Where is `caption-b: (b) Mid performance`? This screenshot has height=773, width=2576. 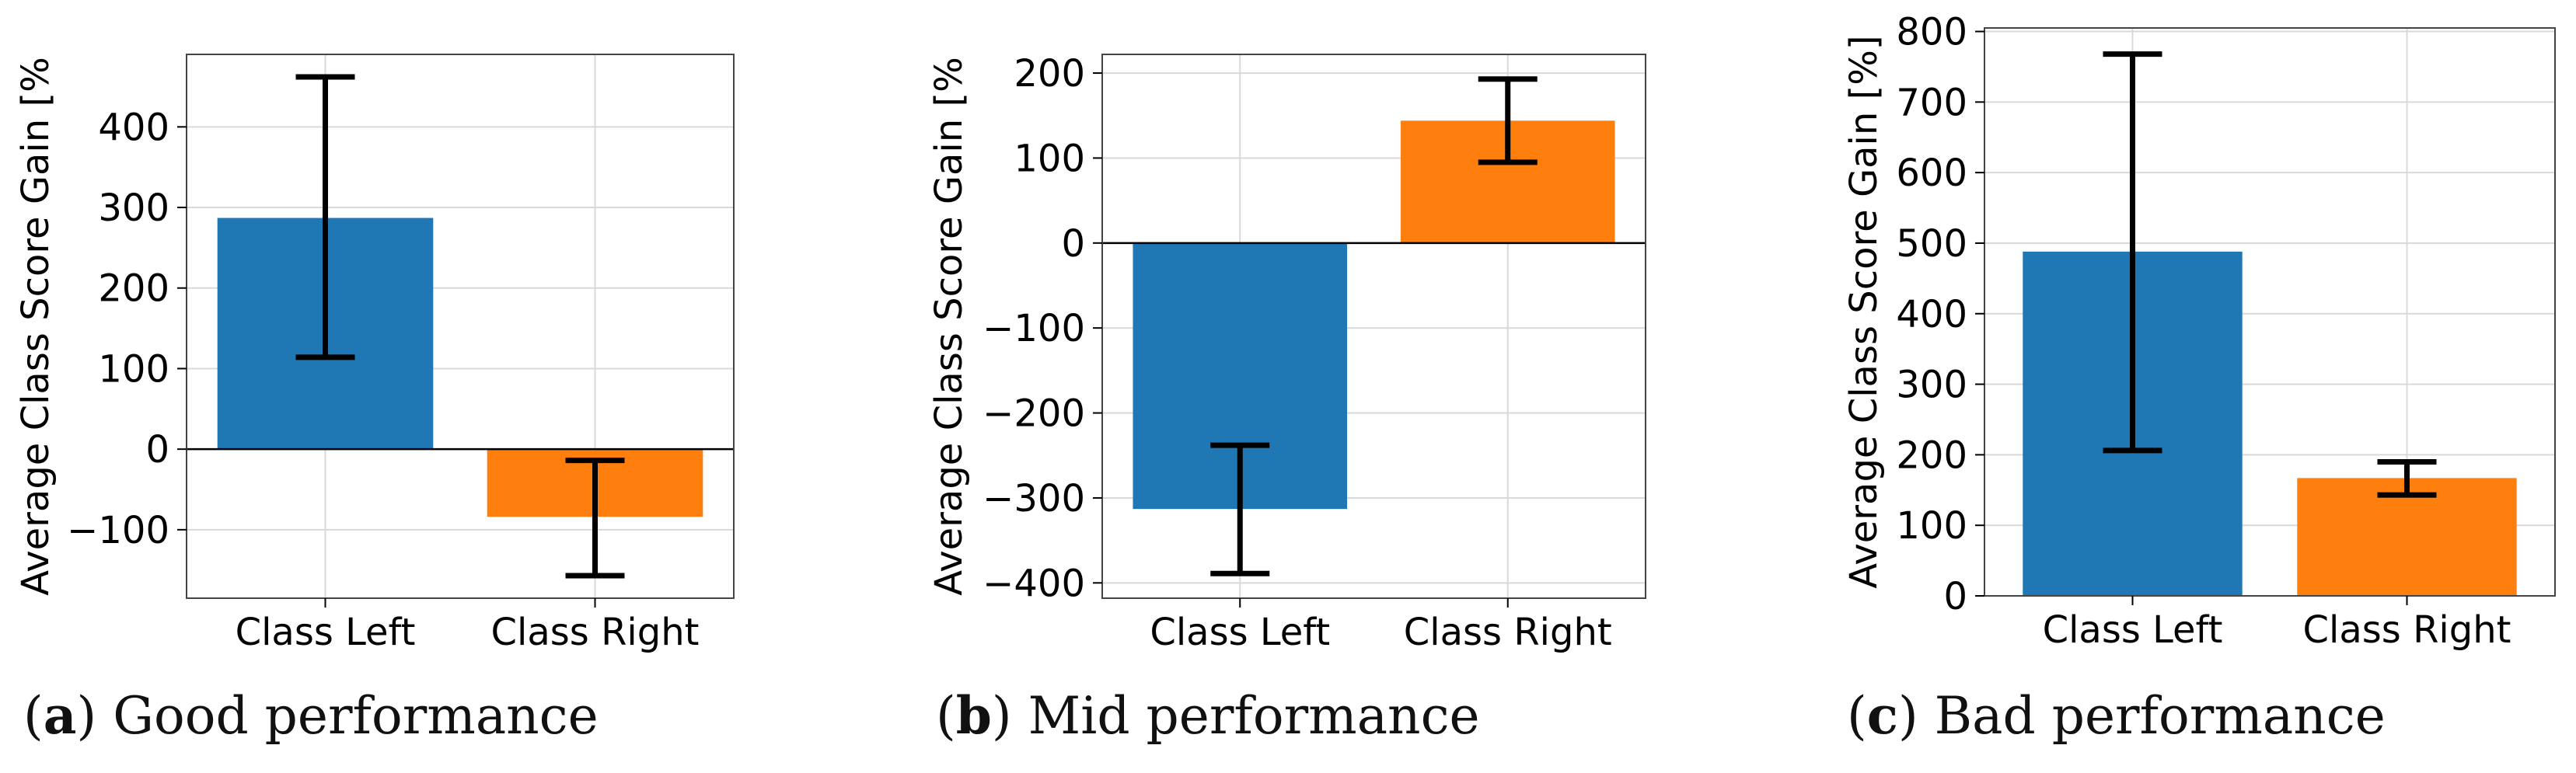 caption-b: (b) Mid performance is located at coordinates (1208, 715).